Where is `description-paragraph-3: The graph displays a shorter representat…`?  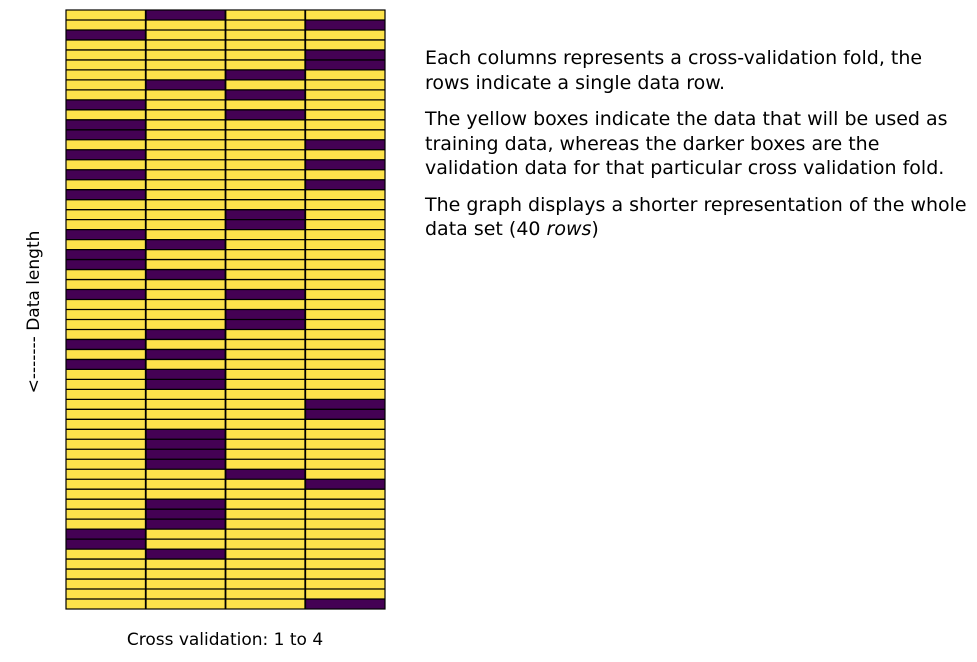
description-paragraph-3: The graph displays a shorter representat… is located at coordinates (697, 217).